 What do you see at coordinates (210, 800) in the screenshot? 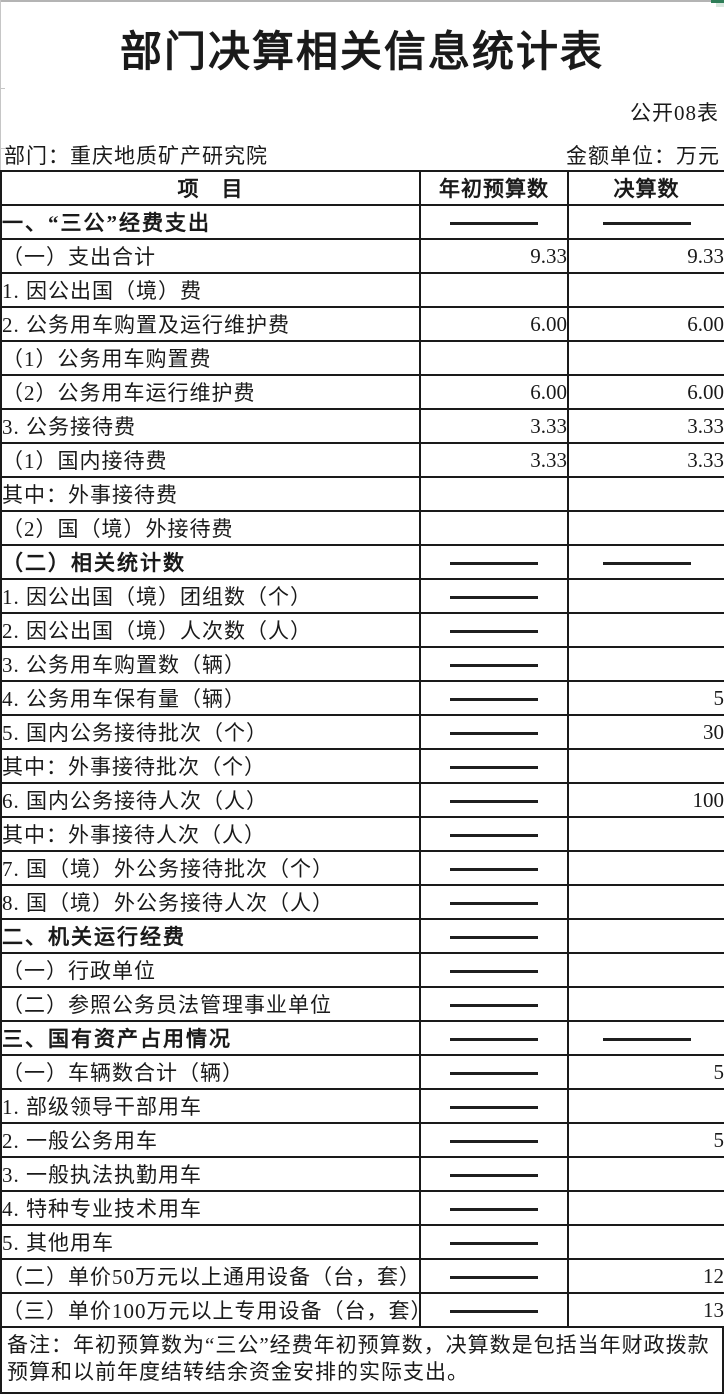
I see `item-label: 6. 国内公务接待人次（人）` at bounding box center [210, 800].